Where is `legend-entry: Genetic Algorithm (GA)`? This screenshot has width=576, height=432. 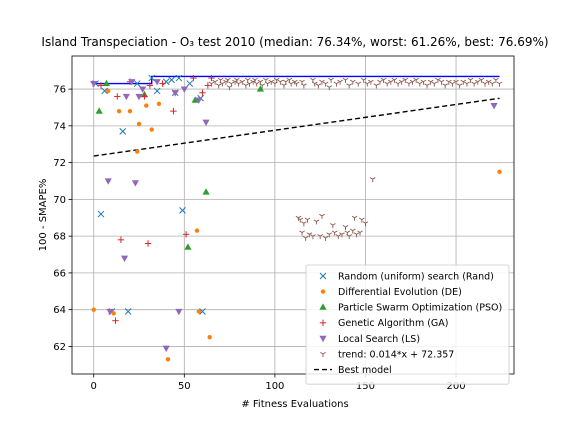 legend-entry: Genetic Algorithm (GA) is located at coordinates (384, 323).